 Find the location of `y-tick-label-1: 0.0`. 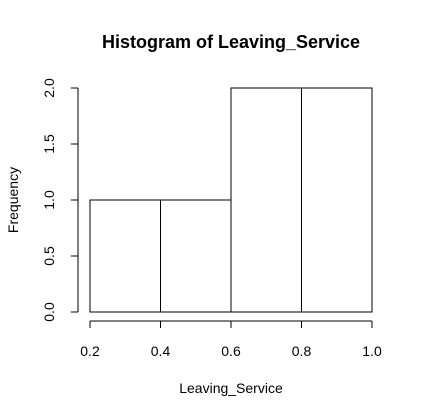

y-tick-label-1: 0.0 is located at coordinates (49, 312).